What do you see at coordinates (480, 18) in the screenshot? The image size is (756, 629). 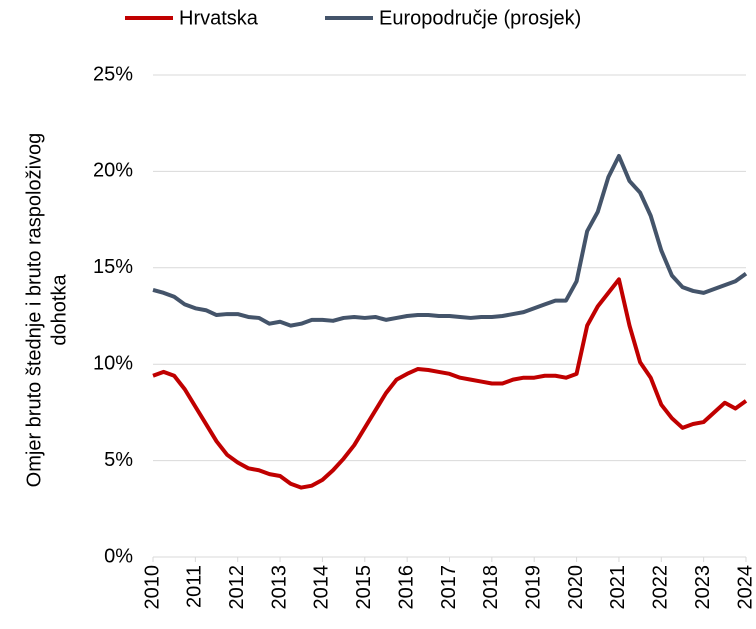 I see `legend-label: Europodručje (prosjek)` at bounding box center [480, 18].